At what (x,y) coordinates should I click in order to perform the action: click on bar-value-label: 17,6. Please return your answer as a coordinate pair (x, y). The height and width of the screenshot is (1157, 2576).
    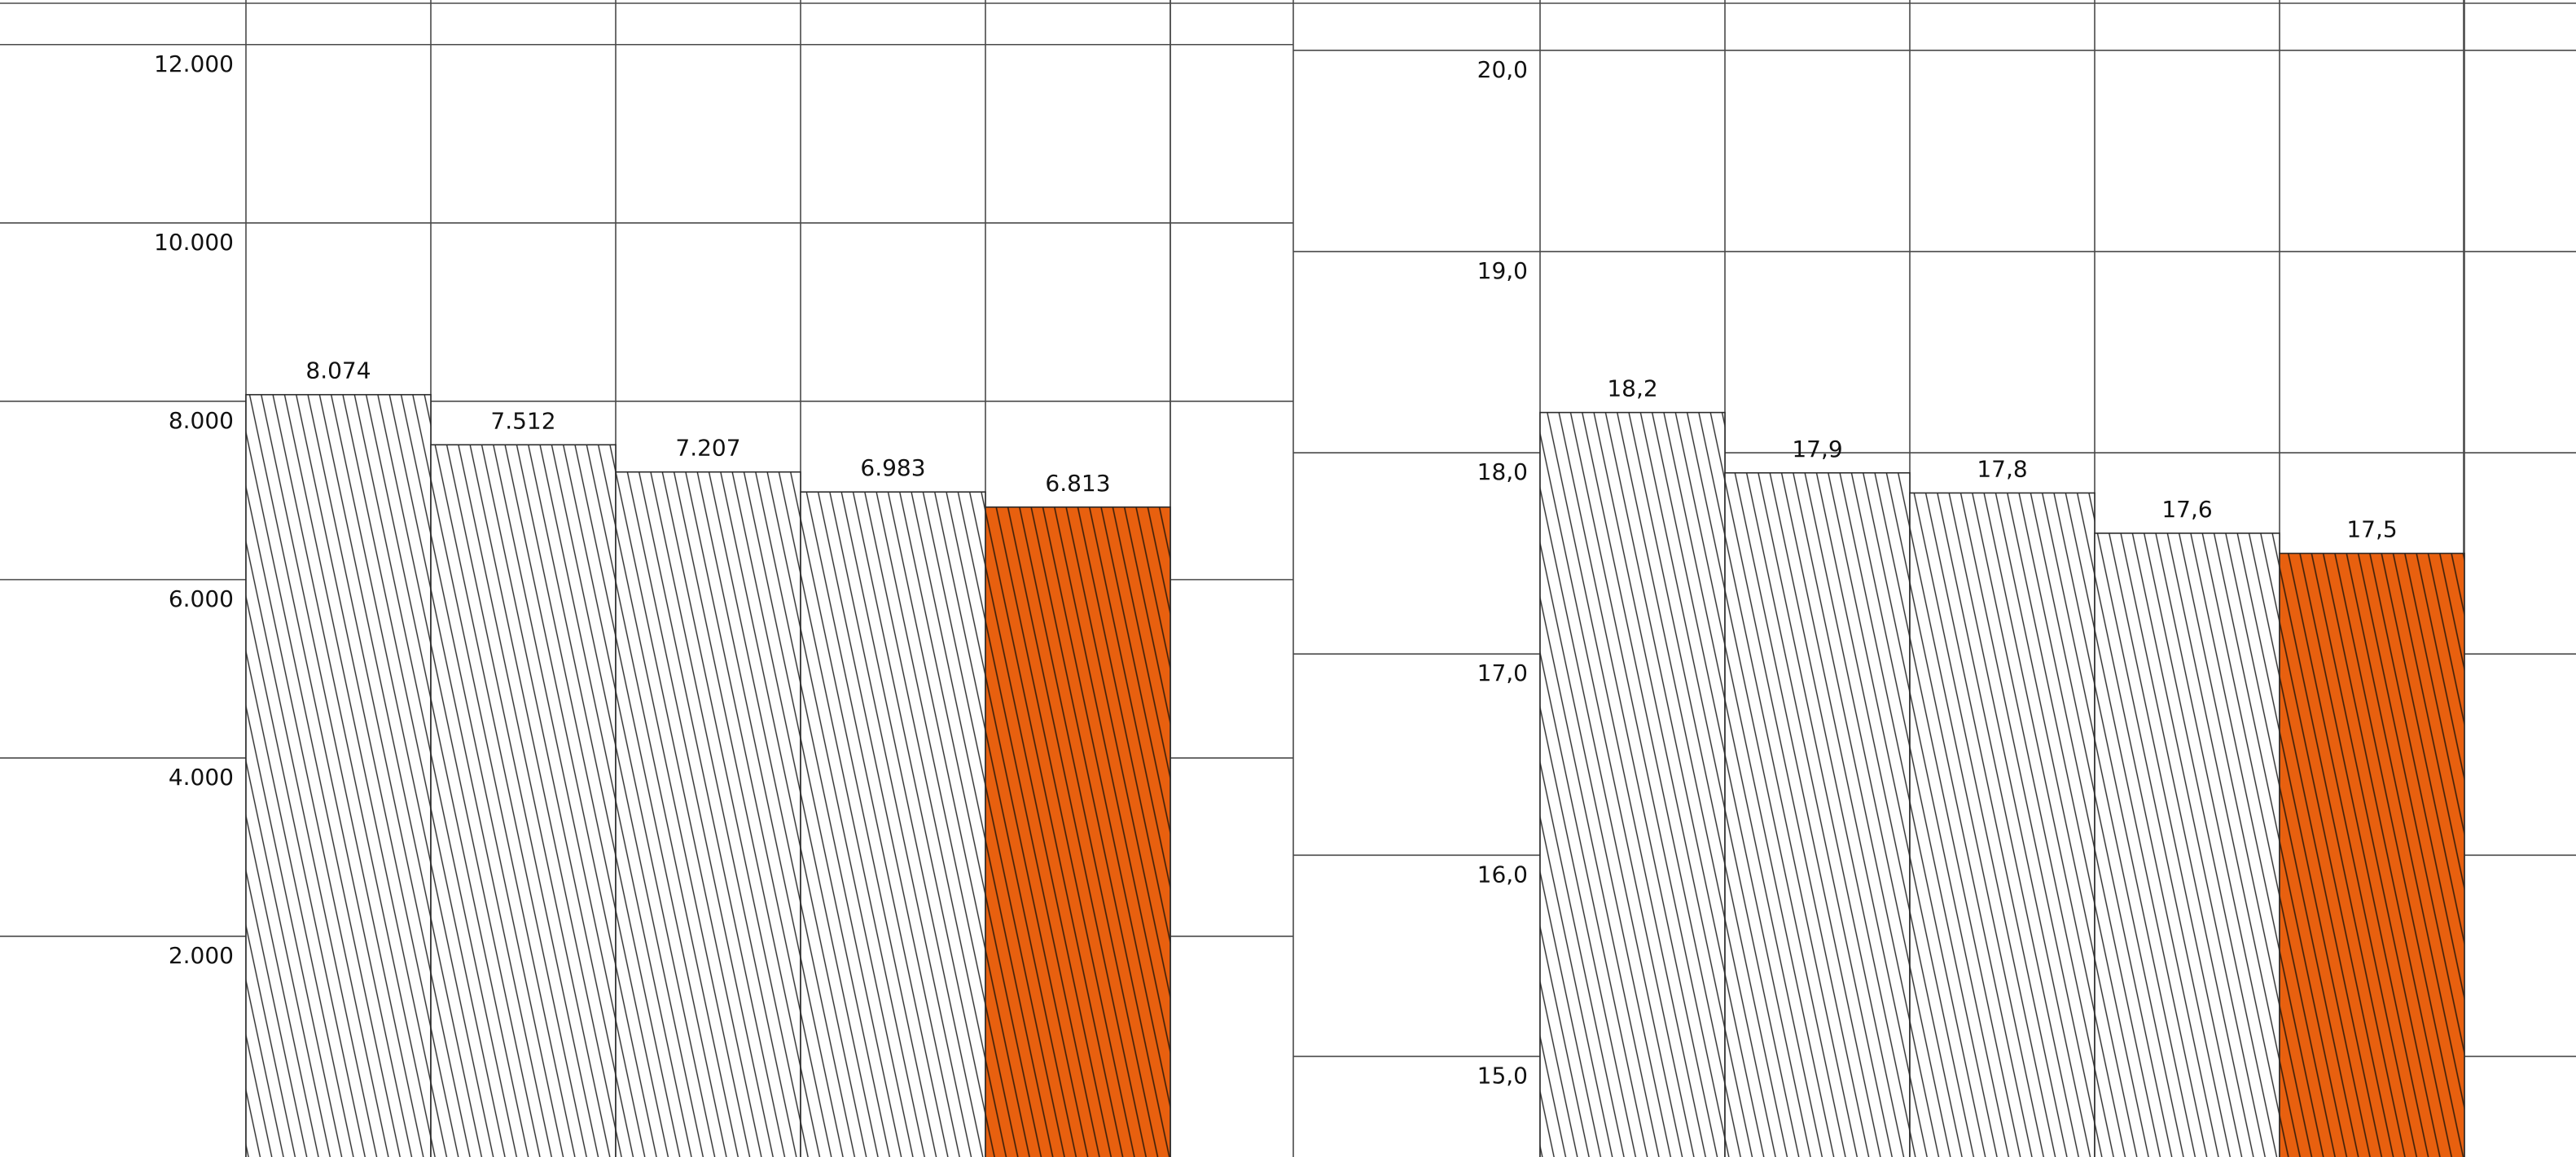
    Looking at the image, I should click on (2186, 509).